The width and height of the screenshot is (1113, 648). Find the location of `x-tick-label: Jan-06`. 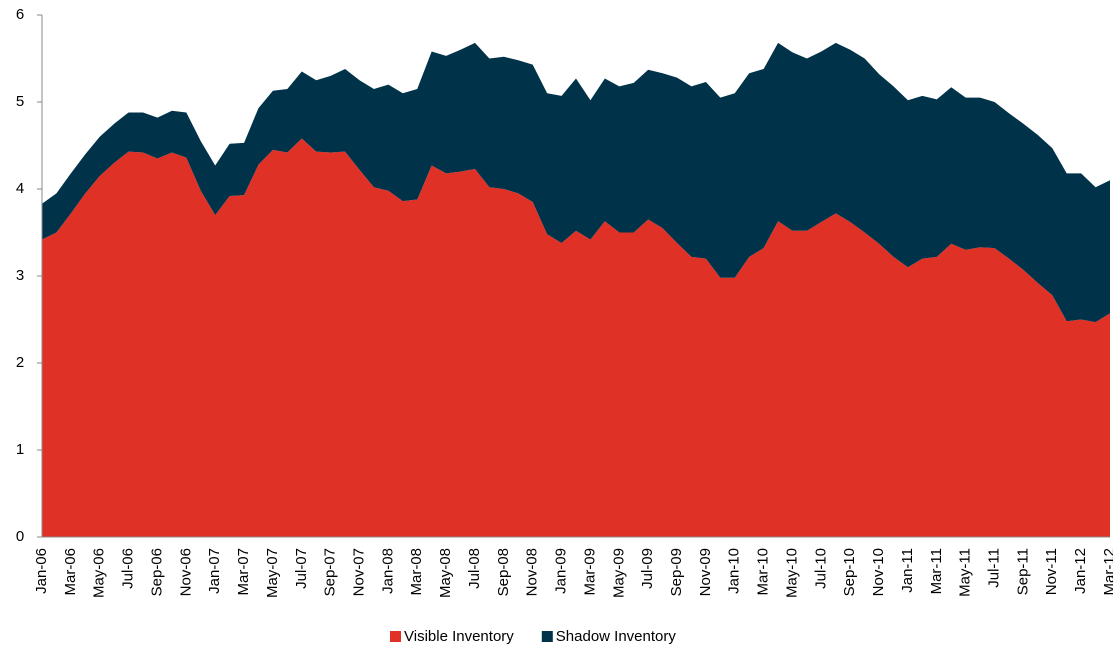

x-tick-label: Jan-06 is located at coordinates (41, 571).